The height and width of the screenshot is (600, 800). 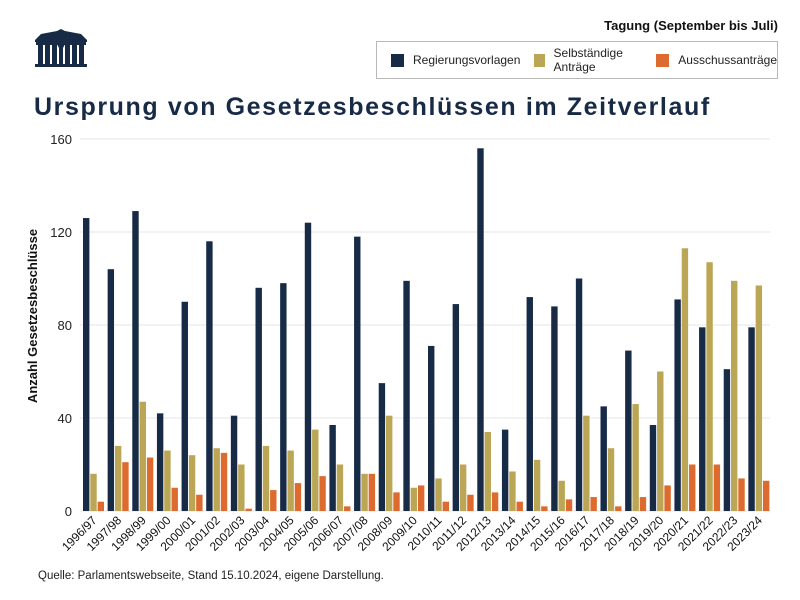 I want to click on legend-label: Regierungsvorlagen, so click(x=467, y=60).